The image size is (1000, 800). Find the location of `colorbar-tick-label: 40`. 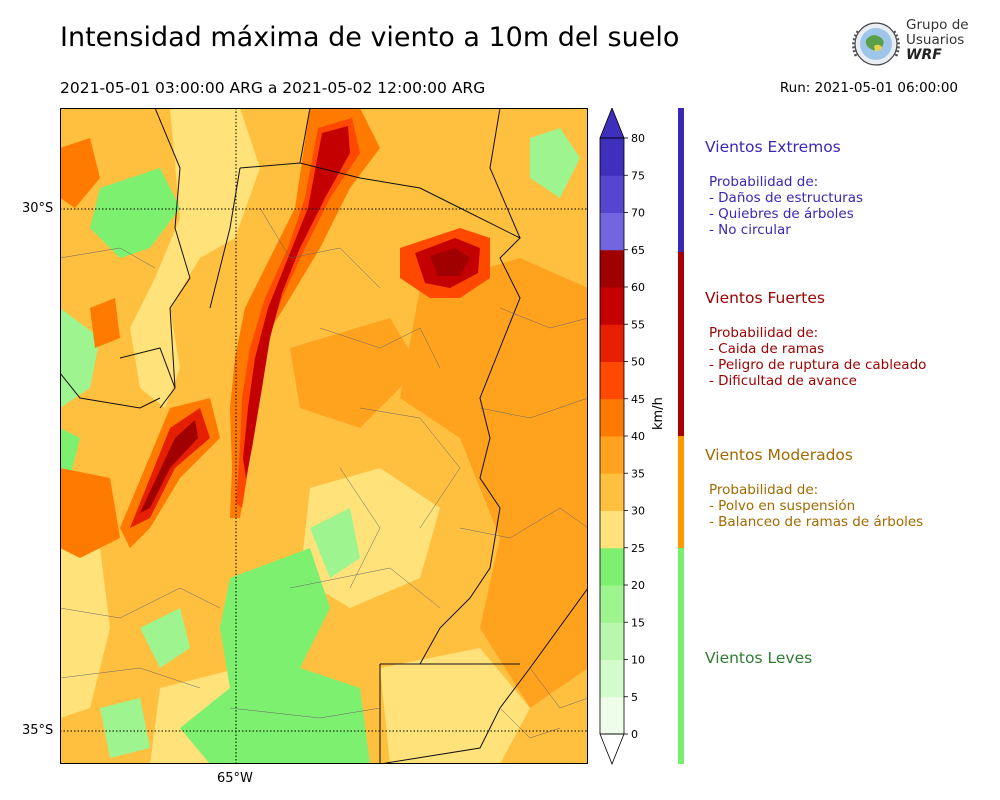

colorbar-tick-label: 40 is located at coordinates (638, 436).